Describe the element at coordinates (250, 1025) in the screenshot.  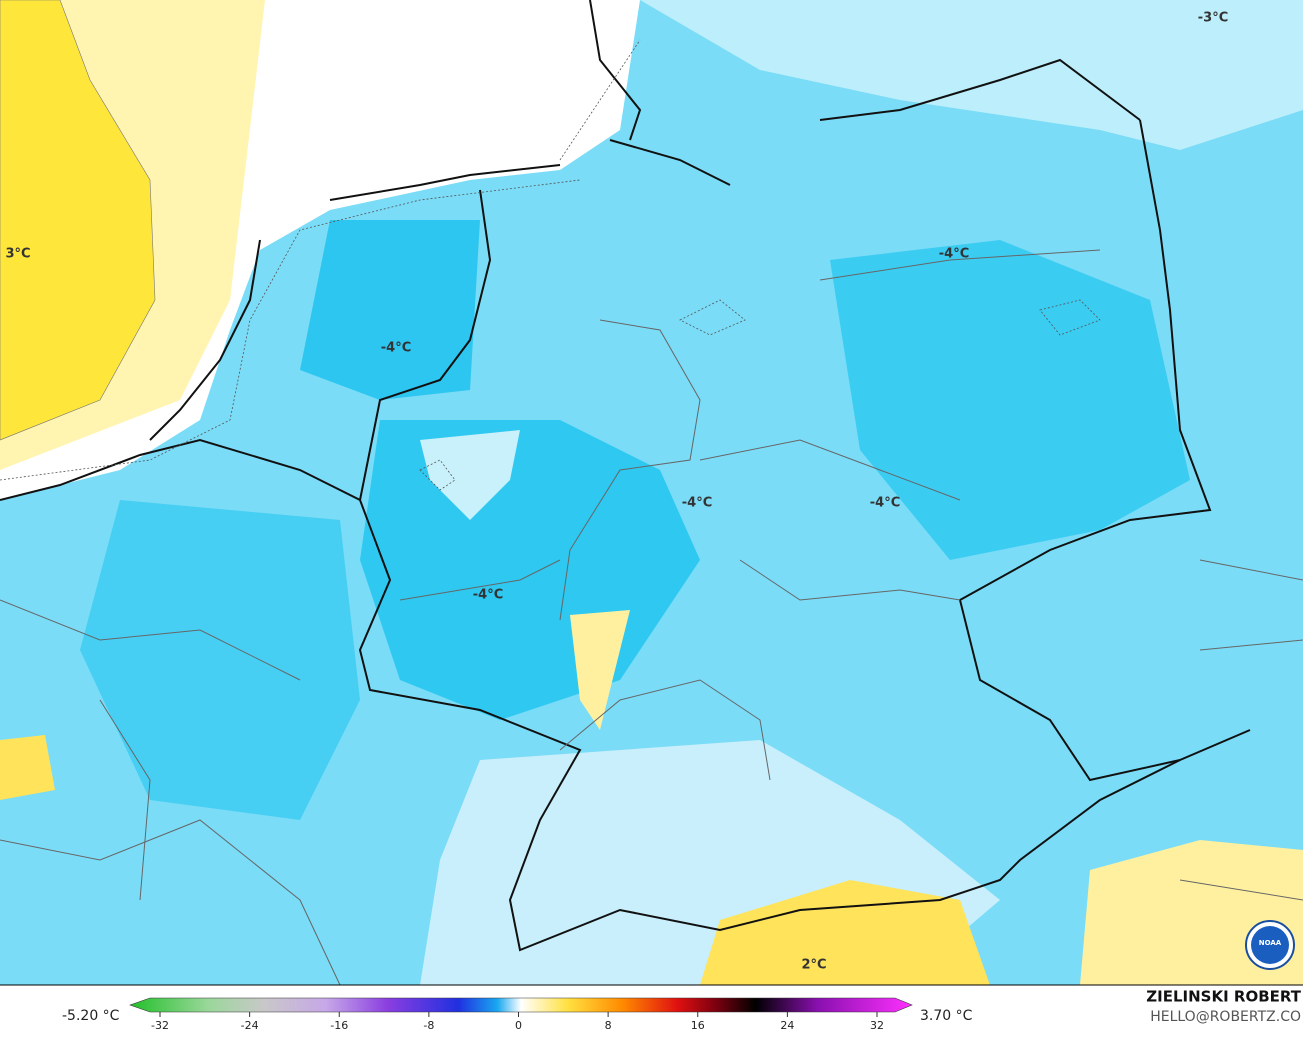
I see `colorbar-tick-label: -24` at that location.